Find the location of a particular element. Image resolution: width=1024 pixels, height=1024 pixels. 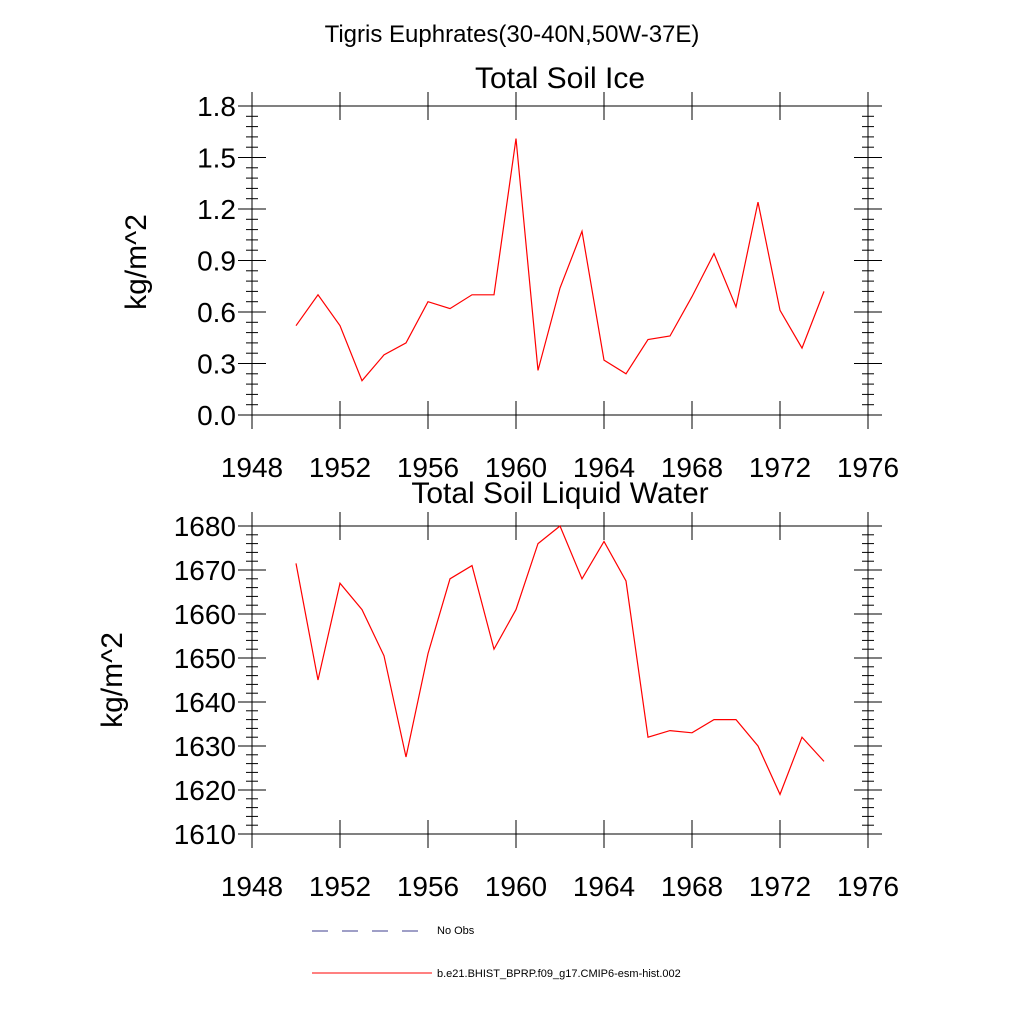

y-tick-label: 1660 is located at coordinates (205, 614).